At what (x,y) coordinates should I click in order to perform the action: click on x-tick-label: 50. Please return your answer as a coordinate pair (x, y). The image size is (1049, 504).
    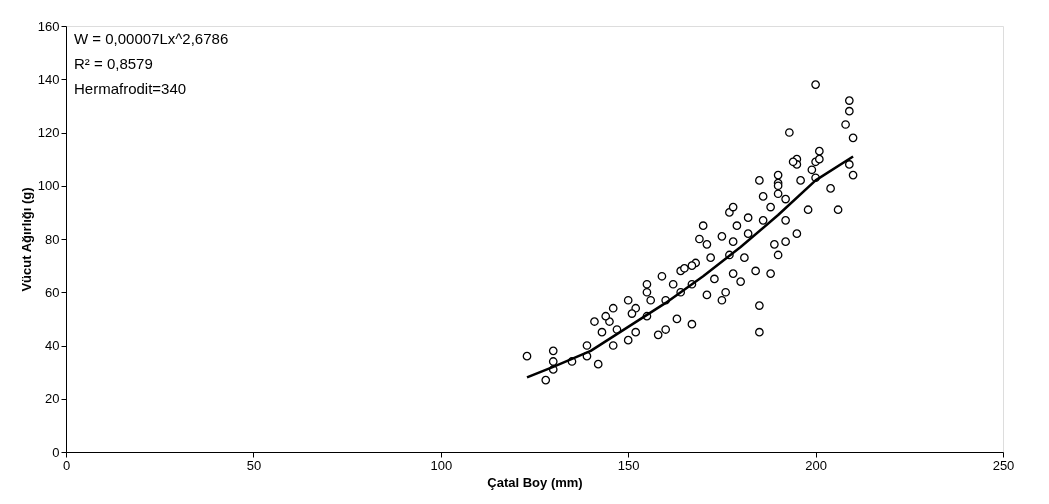
    Looking at the image, I should click on (254, 465).